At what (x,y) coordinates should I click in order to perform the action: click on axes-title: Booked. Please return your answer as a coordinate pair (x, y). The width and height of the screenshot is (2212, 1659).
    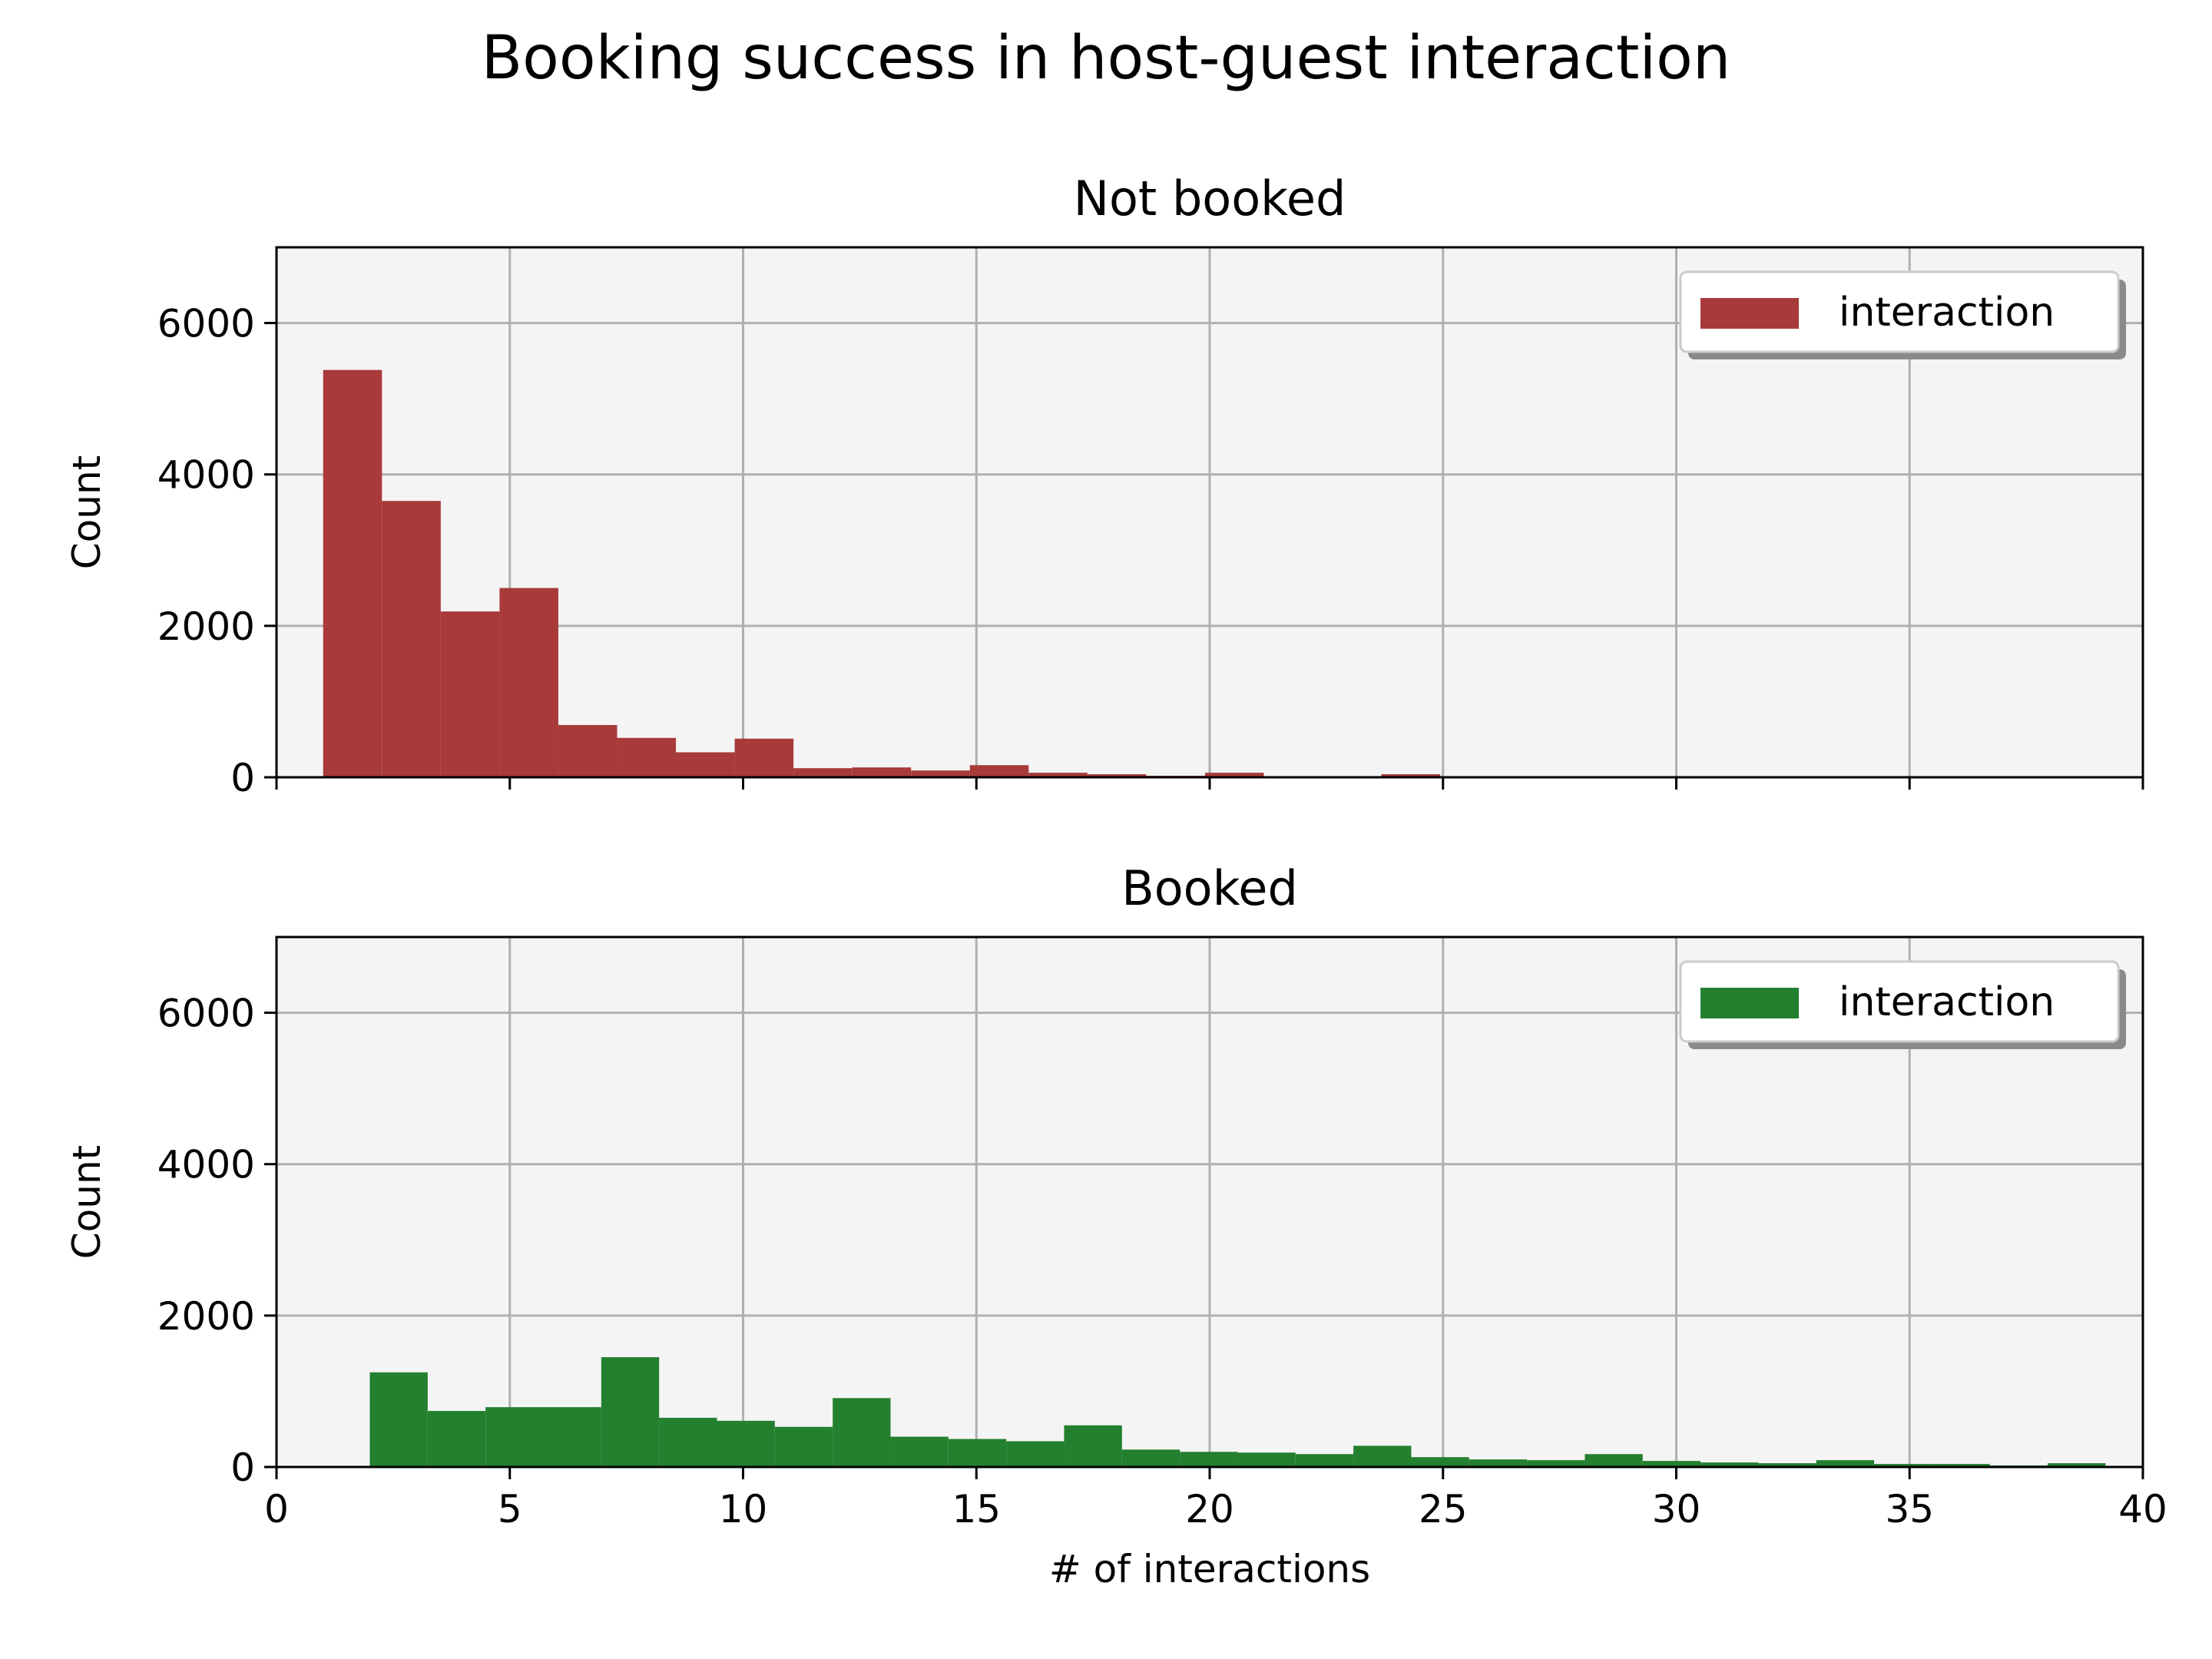
    Looking at the image, I should click on (1209, 888).